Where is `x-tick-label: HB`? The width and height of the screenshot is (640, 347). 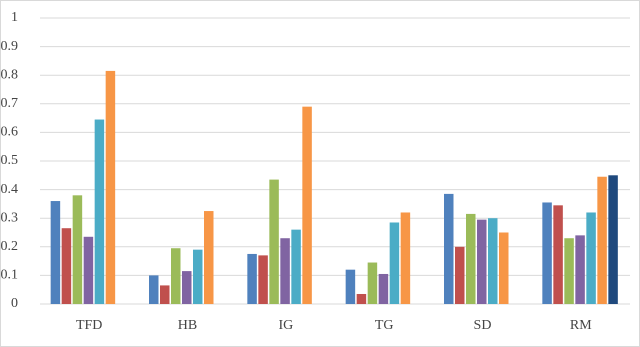
x-tick-label: HB is located at coordinates (187, 325).